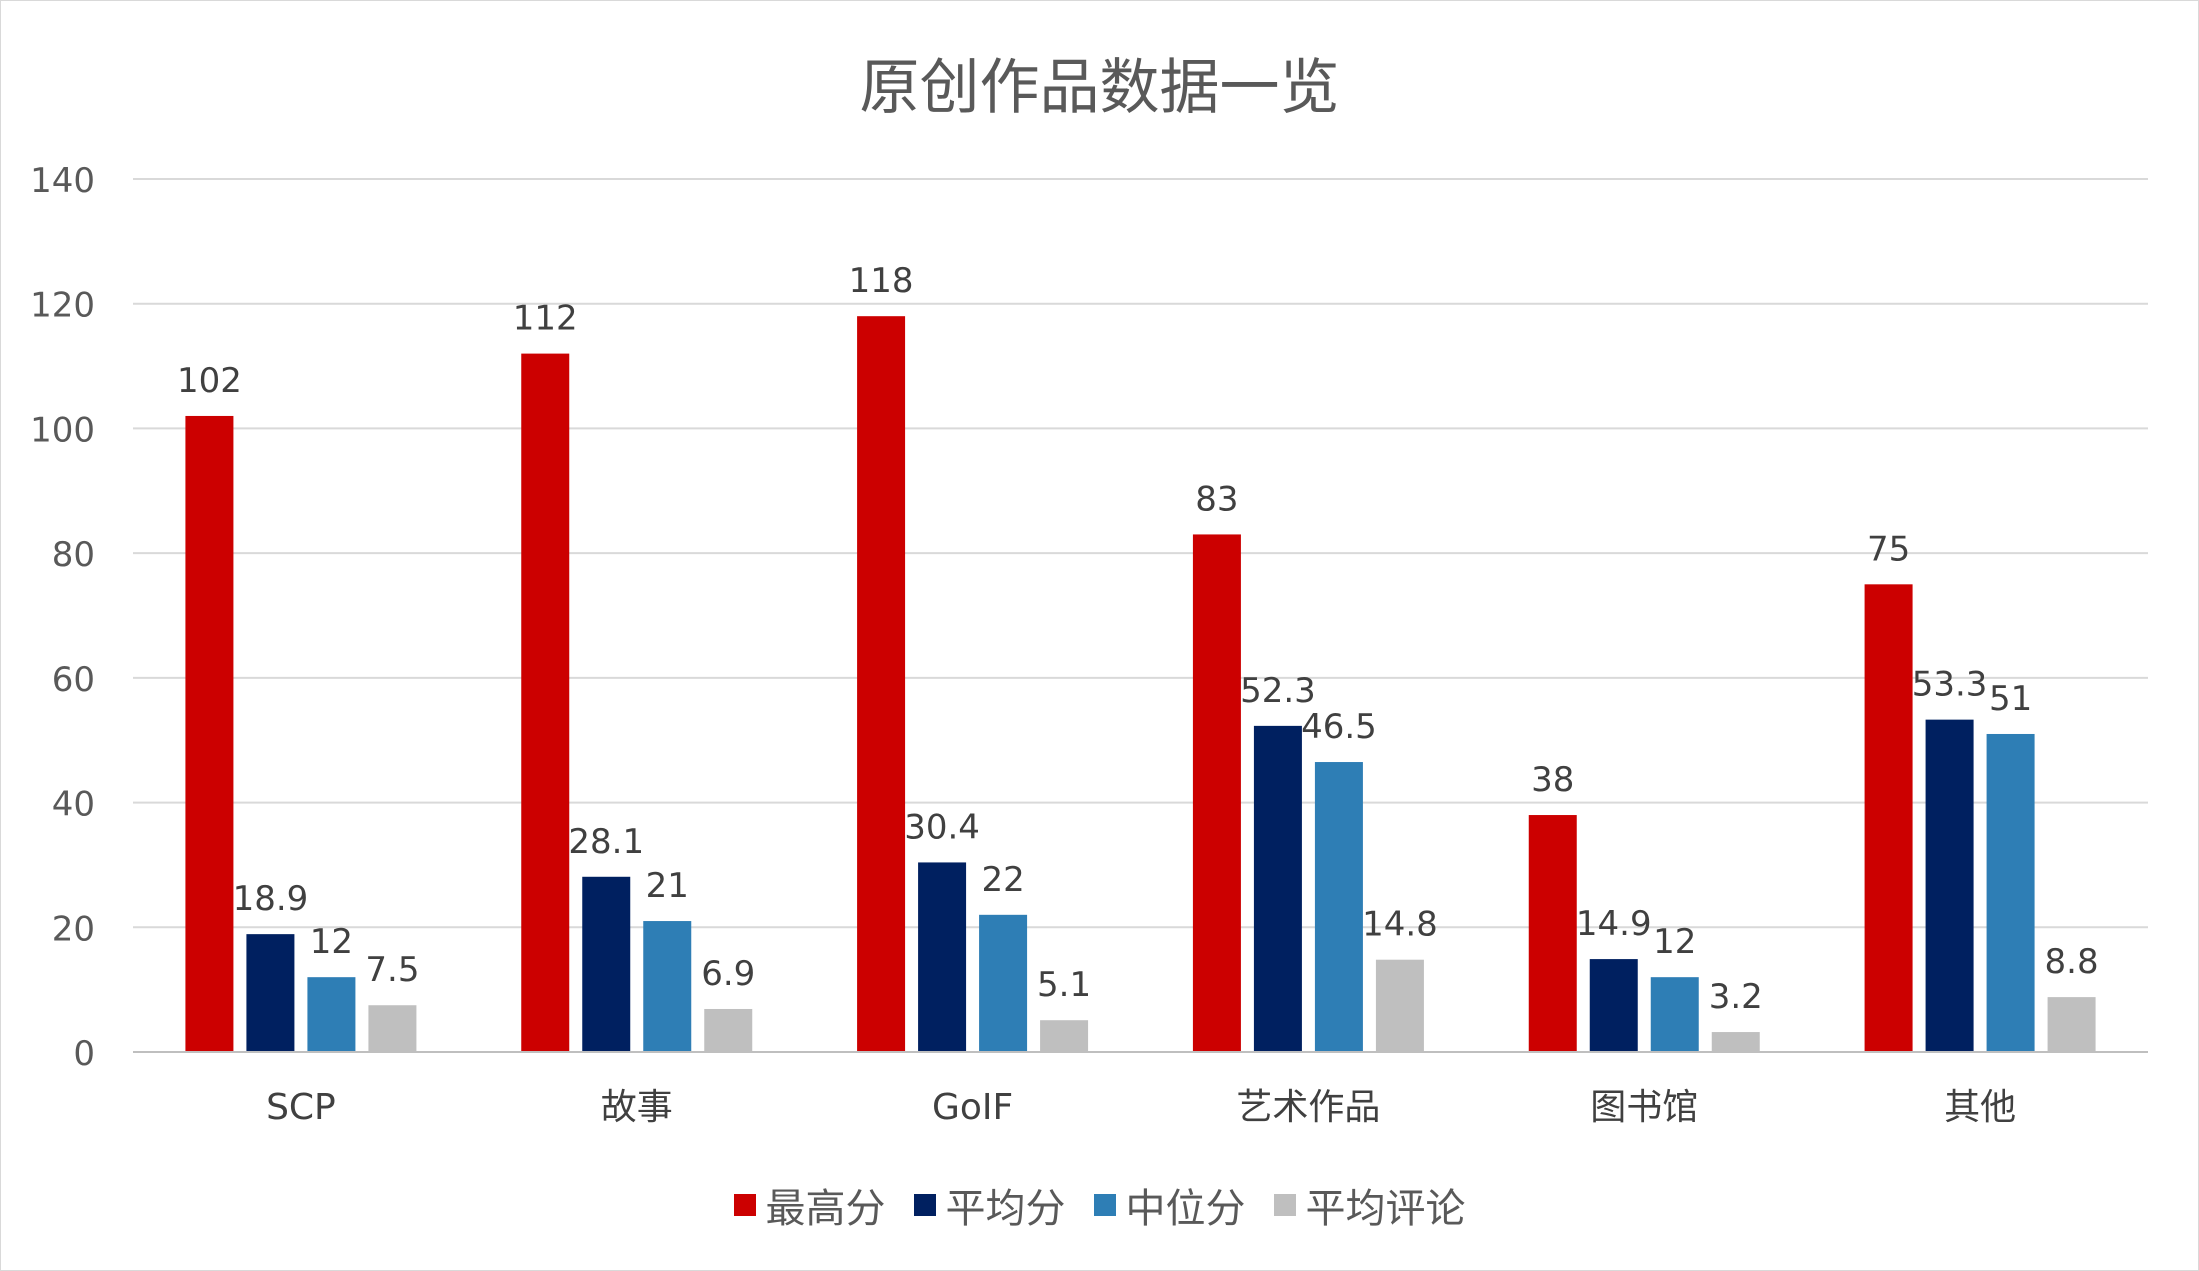 The width and height of the screenshot is (2199, 1271). I want to click on data-label: 30.4, so click(942, 827).